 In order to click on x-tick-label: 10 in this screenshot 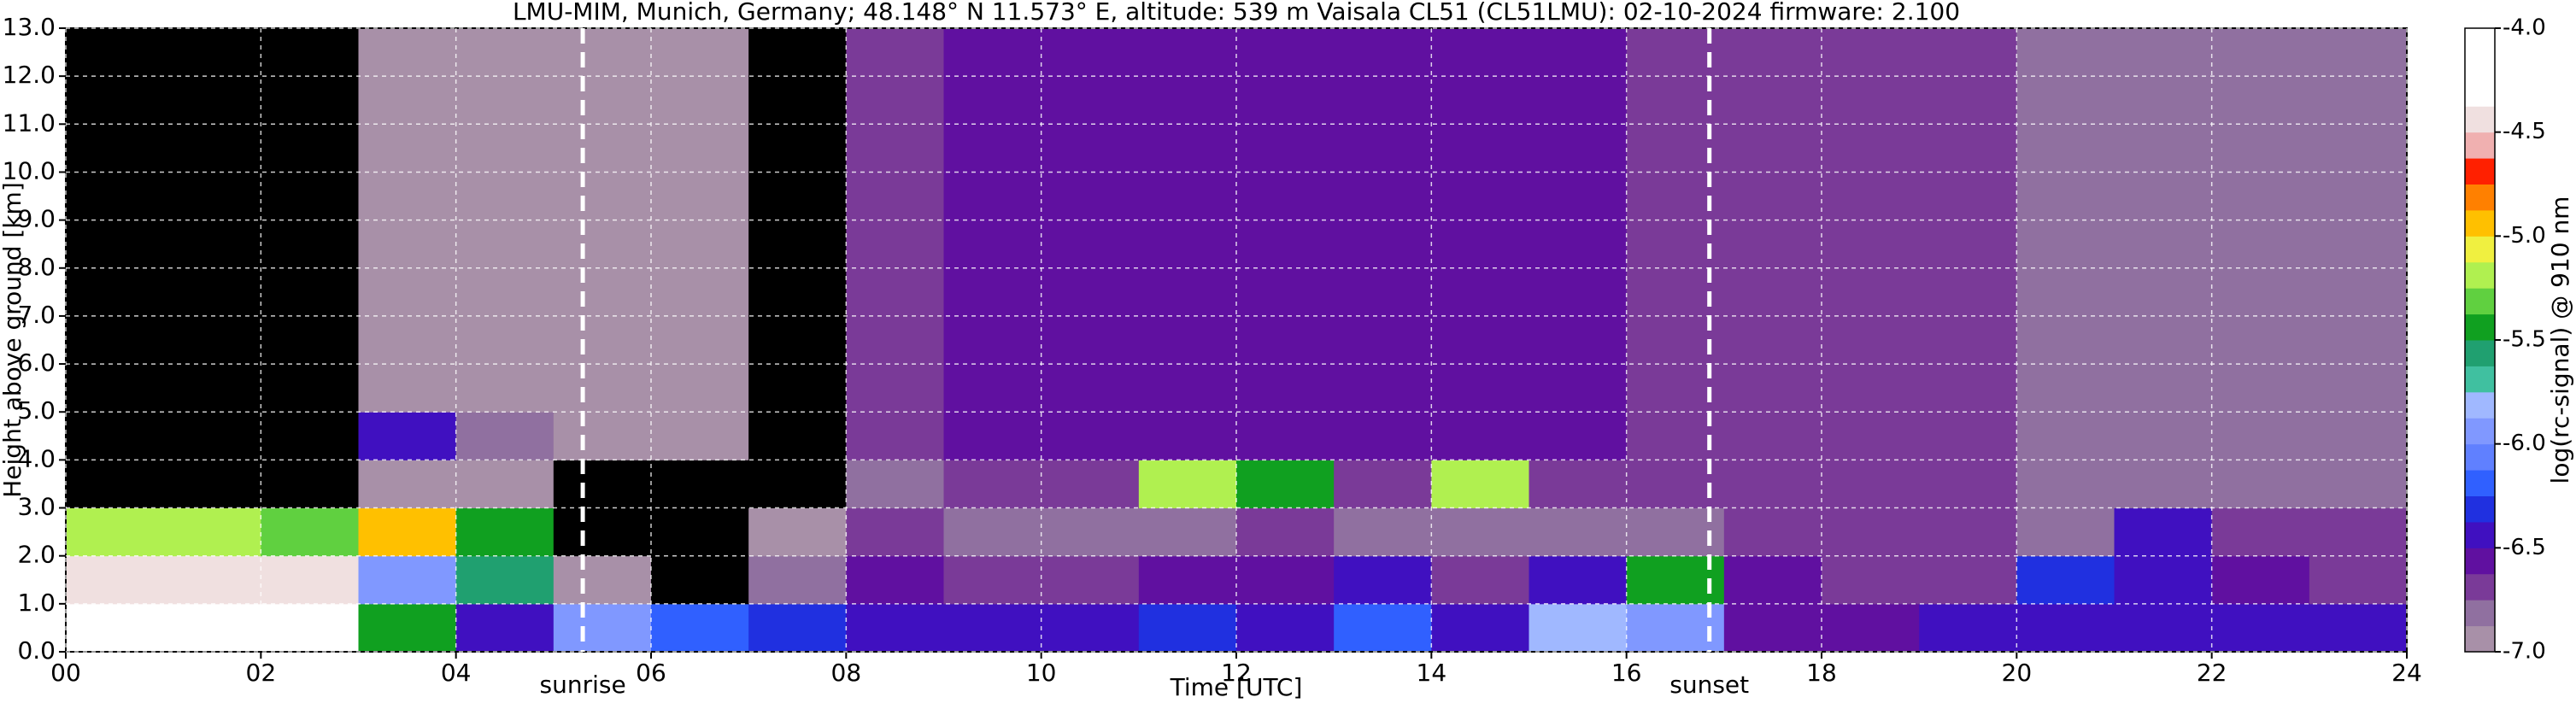, I will do `click(1041, 673)`.